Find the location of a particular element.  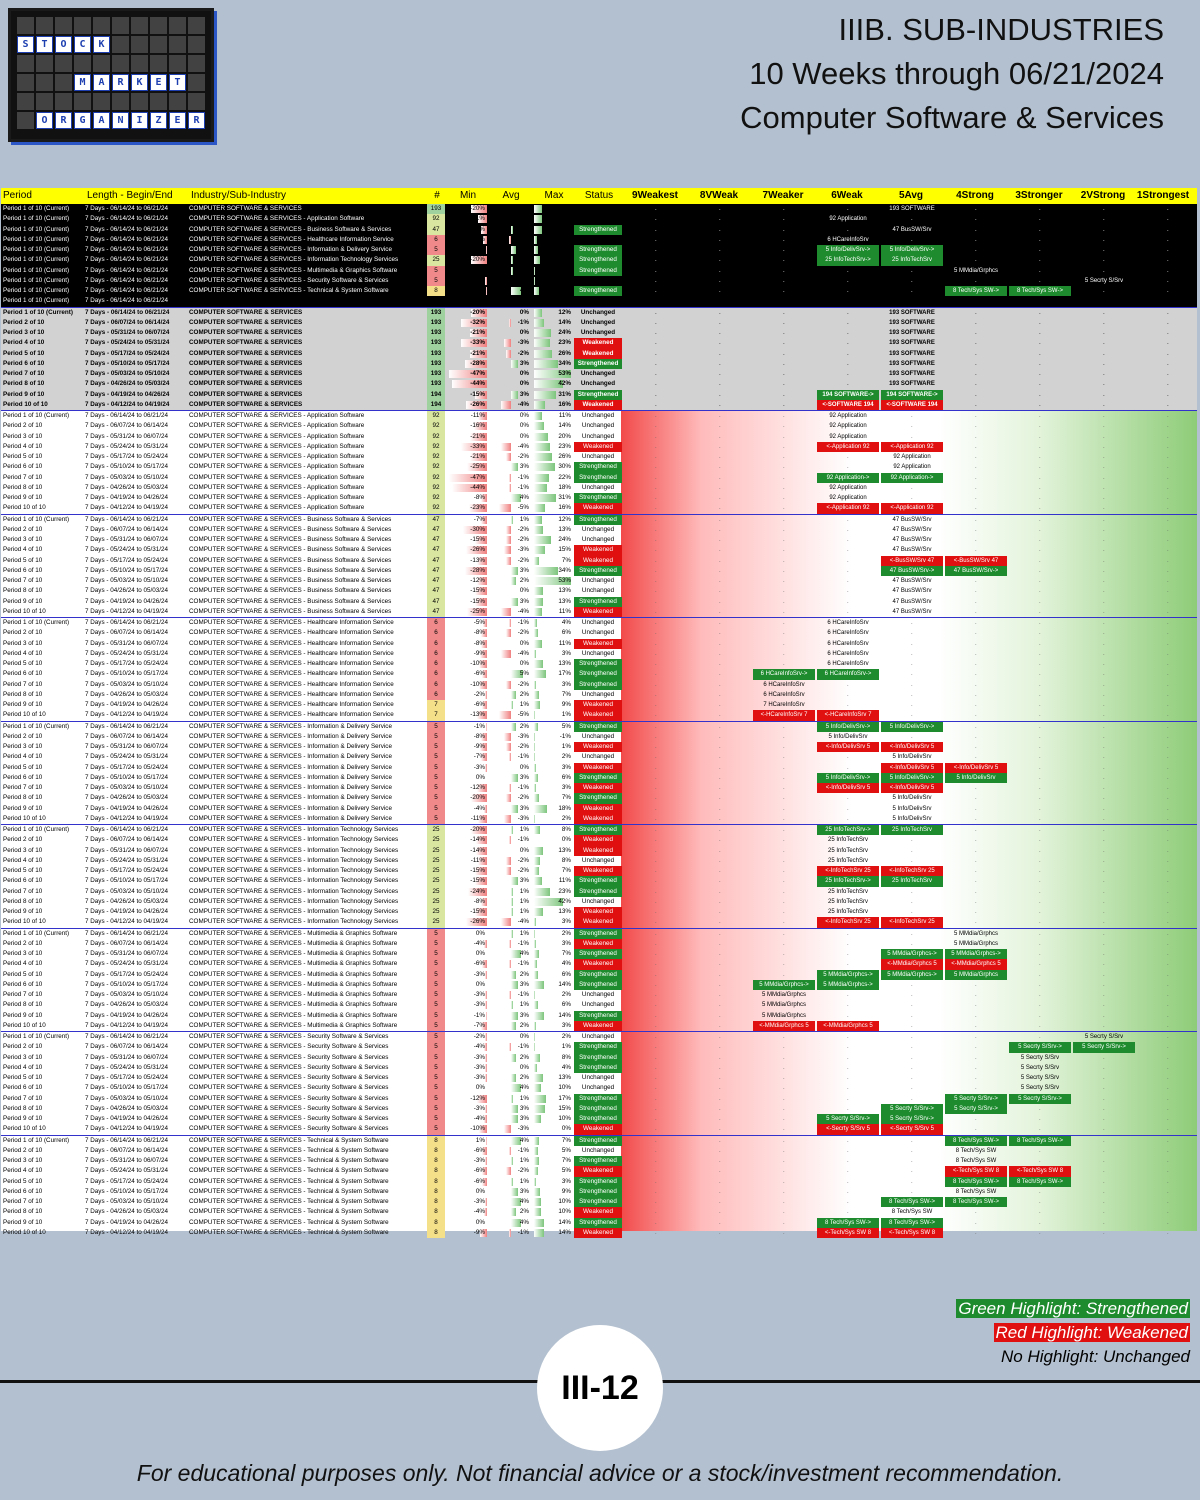

min-cell: -10% is located at coordinates (477, 663).